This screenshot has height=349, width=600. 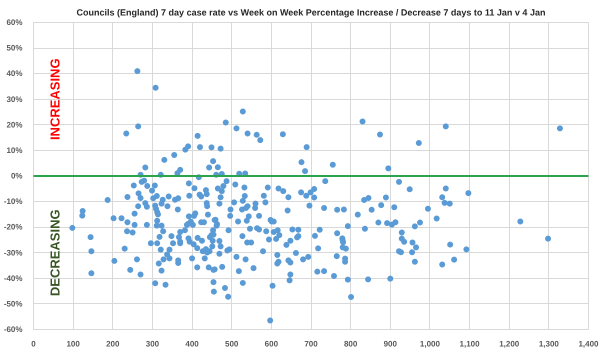 I want to click on x-tick-label: 400, so click(x=192, y=344).